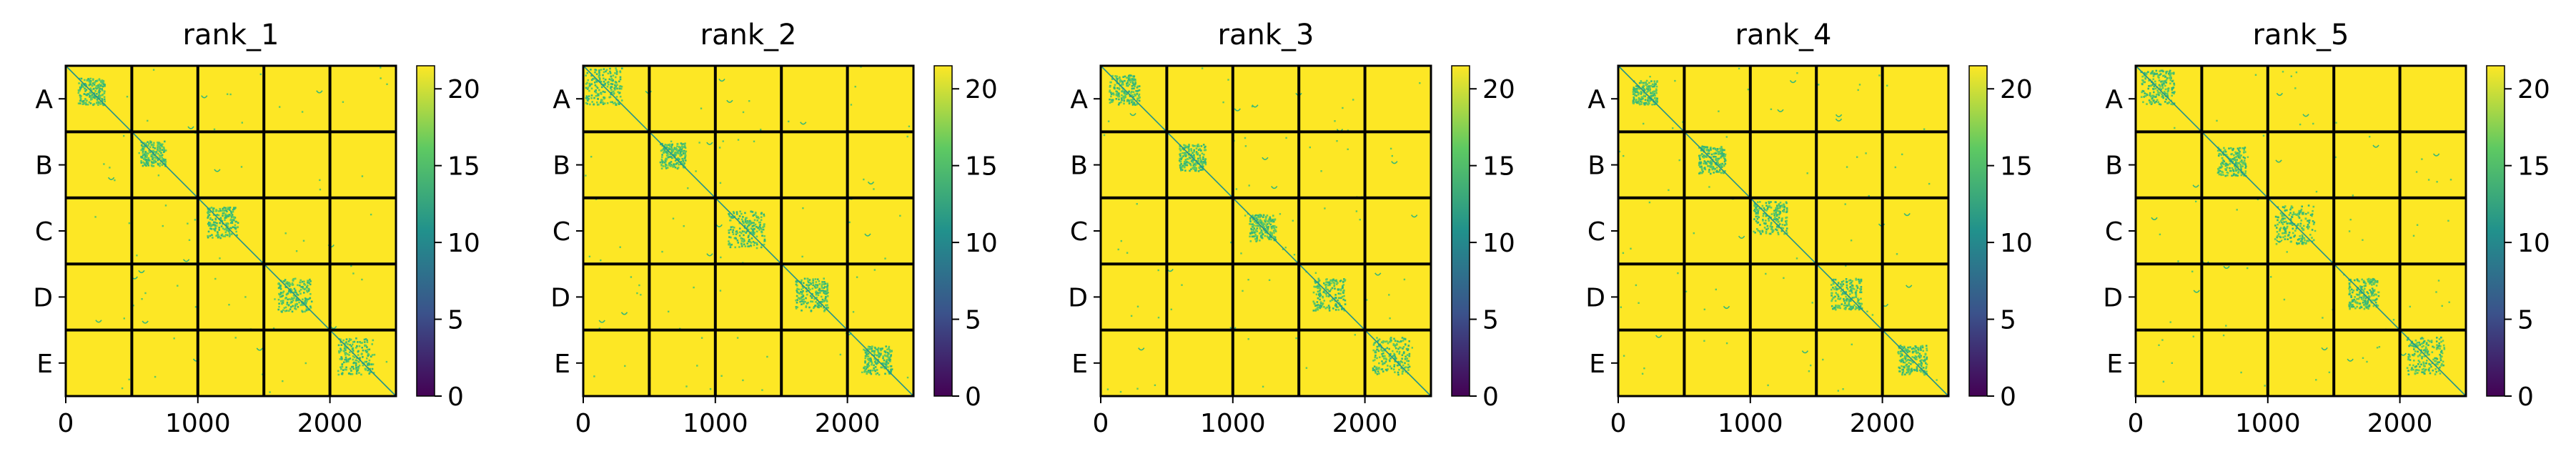 The image size is (2576, 469). I want to click on y-tick-label: E, so click(1597, 364).